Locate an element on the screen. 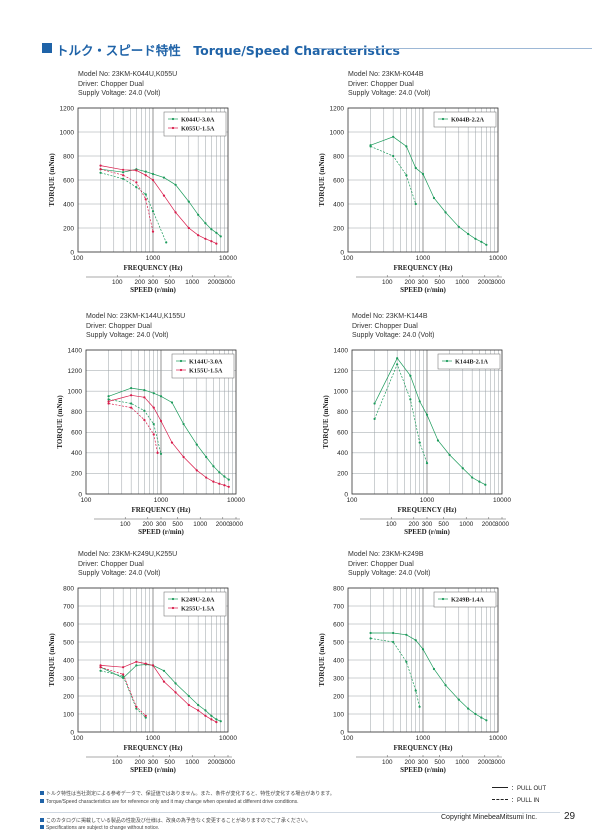 The height and width of the screenshot is (840, 592). y-tick-label: 600 is located at coordinates (338, 624).